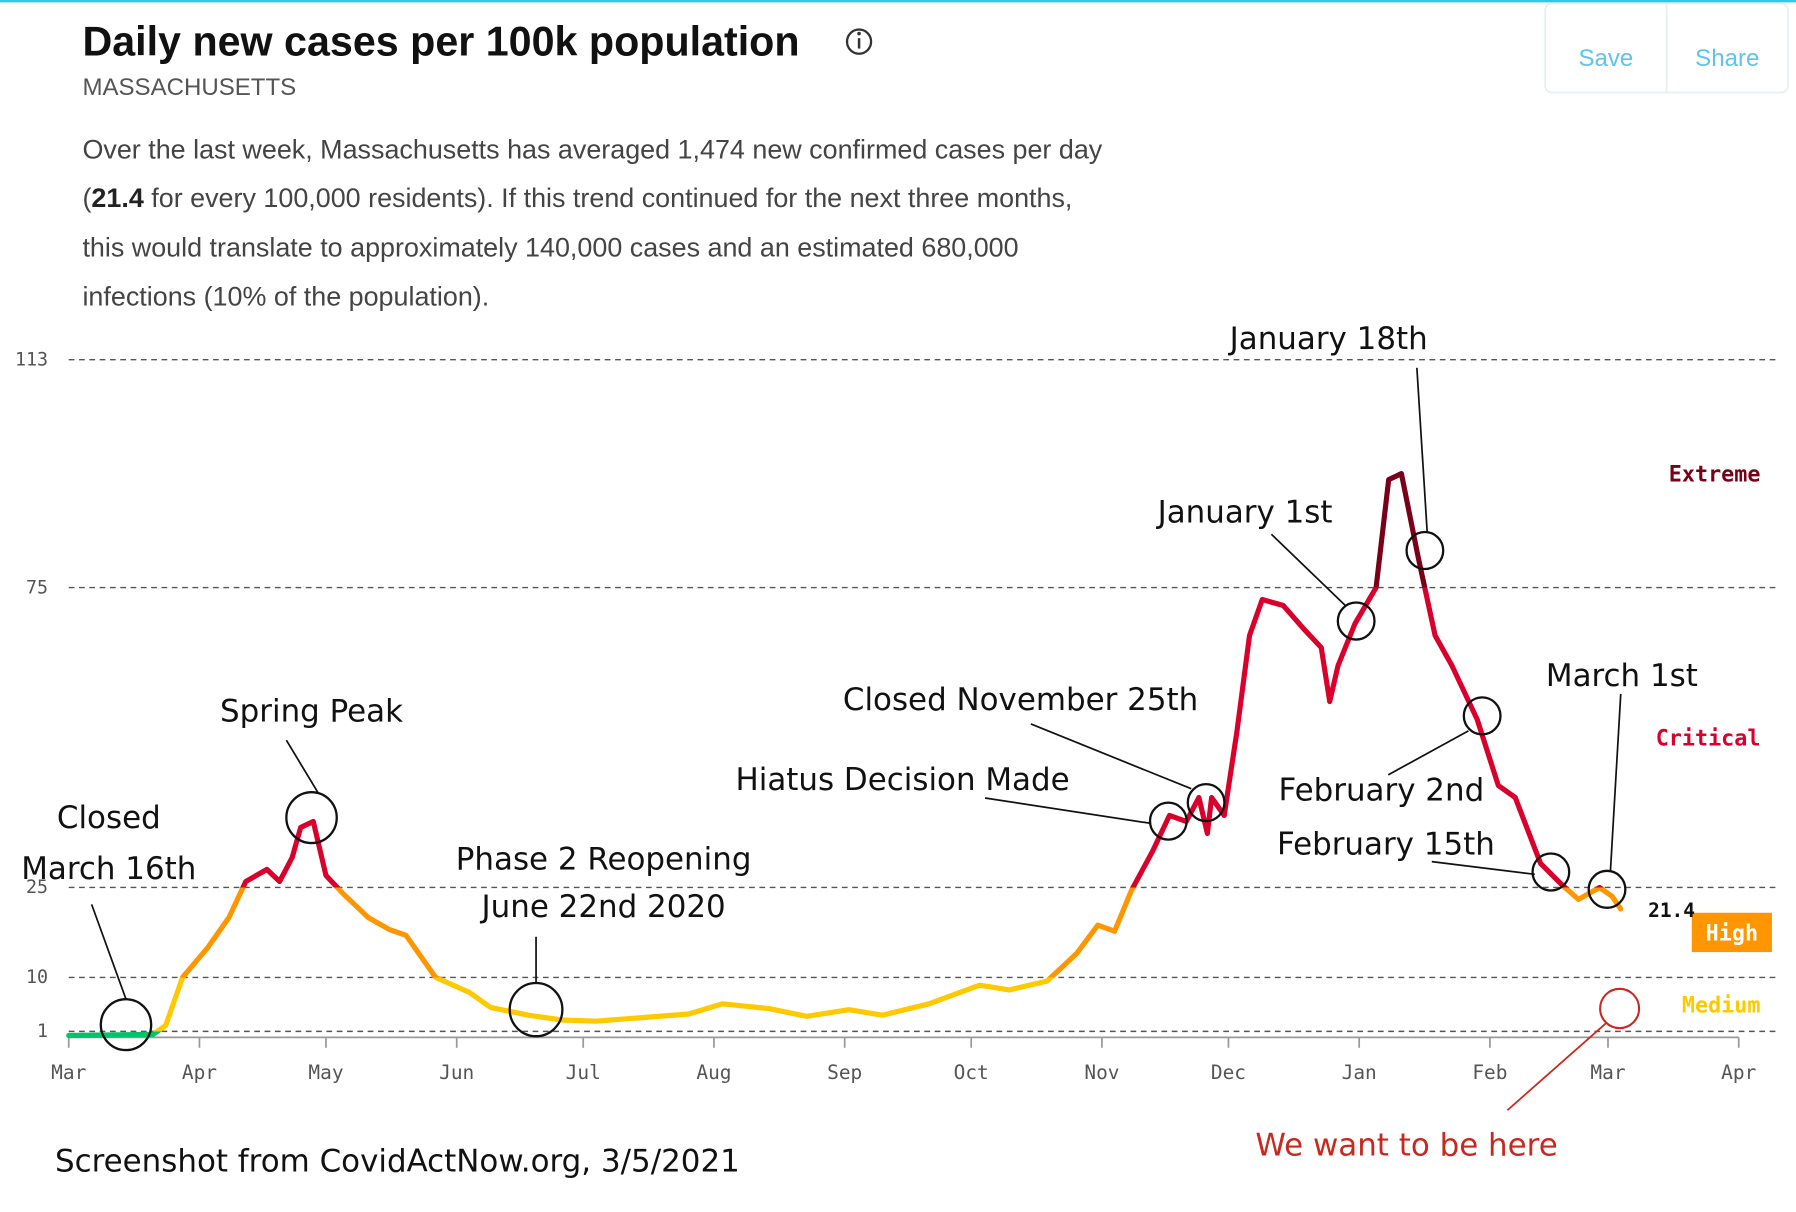  Describe the element at coordinates (325, 1072) in the screenshot. I see `x-tick-label: May` at that location.